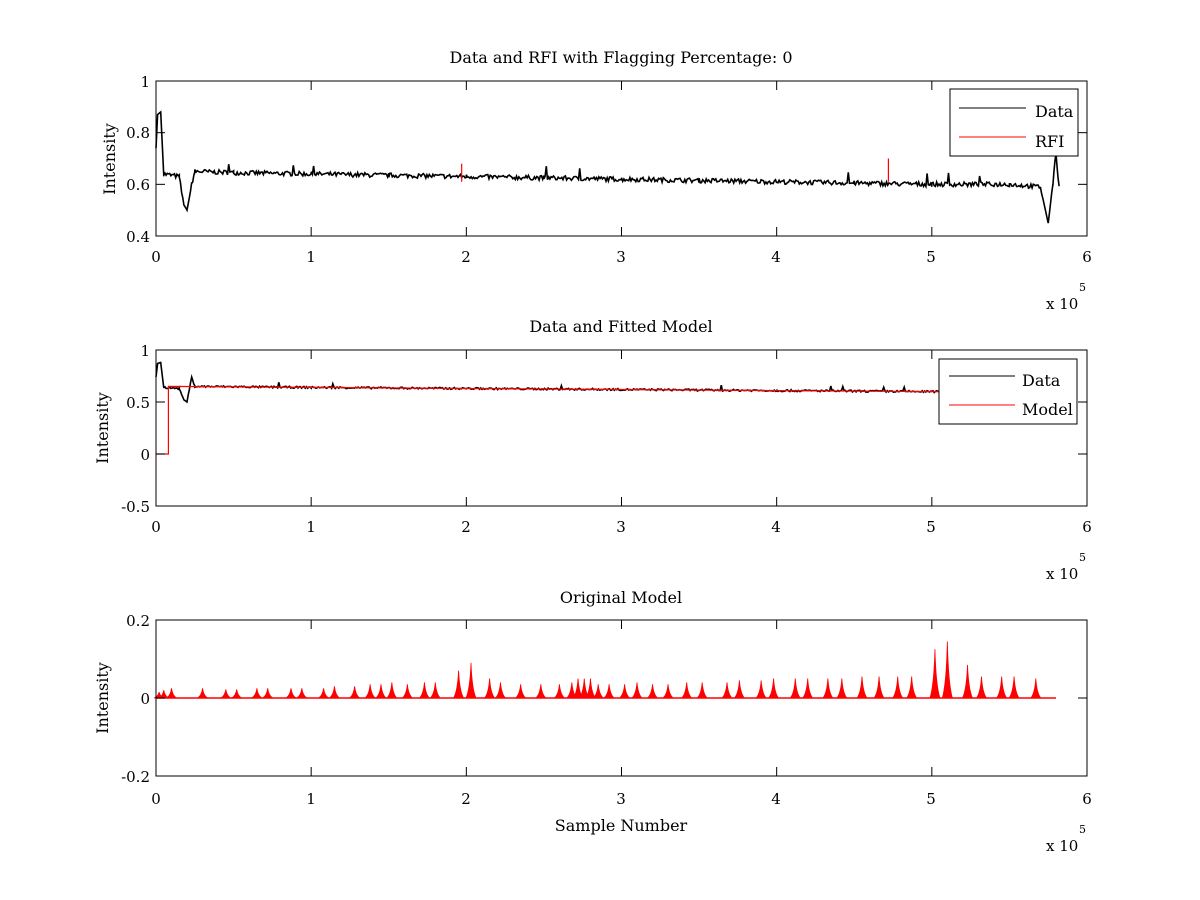 This screenshot has width=1200, height=900. I want to click on panel-3-ylabel: Intensity, so click(102, 698).